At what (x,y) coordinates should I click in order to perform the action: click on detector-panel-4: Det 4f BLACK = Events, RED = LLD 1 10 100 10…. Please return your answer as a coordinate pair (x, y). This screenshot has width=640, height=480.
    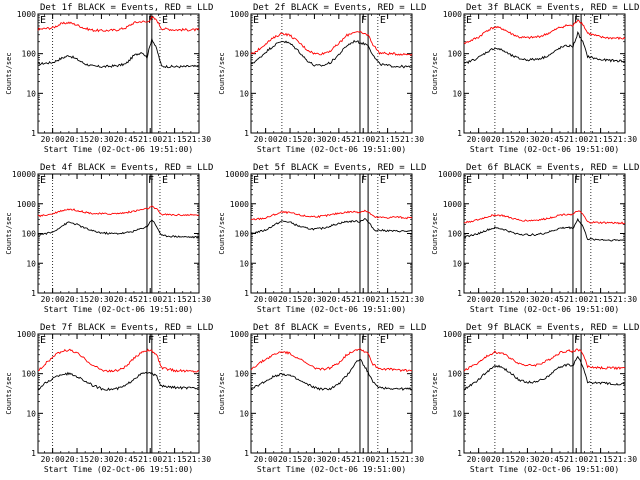
    Looking at the image, I should click on (109, 238).